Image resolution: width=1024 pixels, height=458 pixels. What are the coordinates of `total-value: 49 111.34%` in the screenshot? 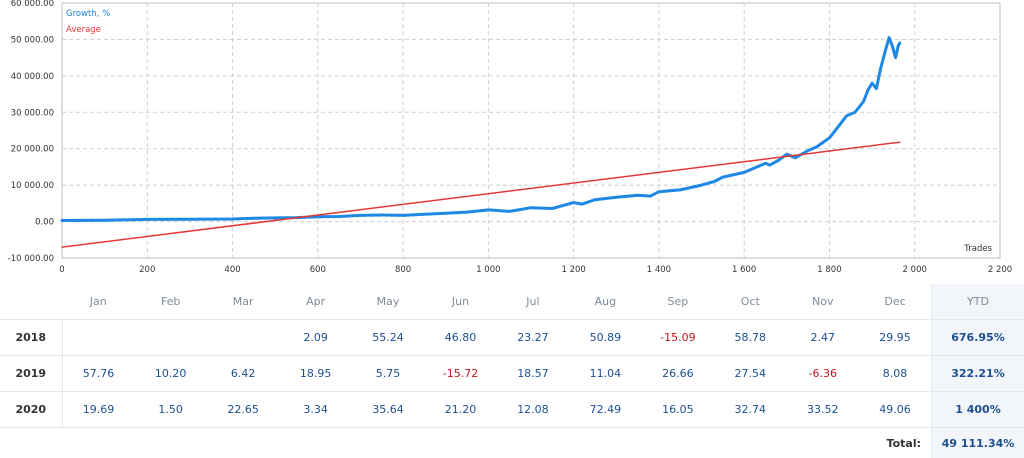 It's located at (978, 443).